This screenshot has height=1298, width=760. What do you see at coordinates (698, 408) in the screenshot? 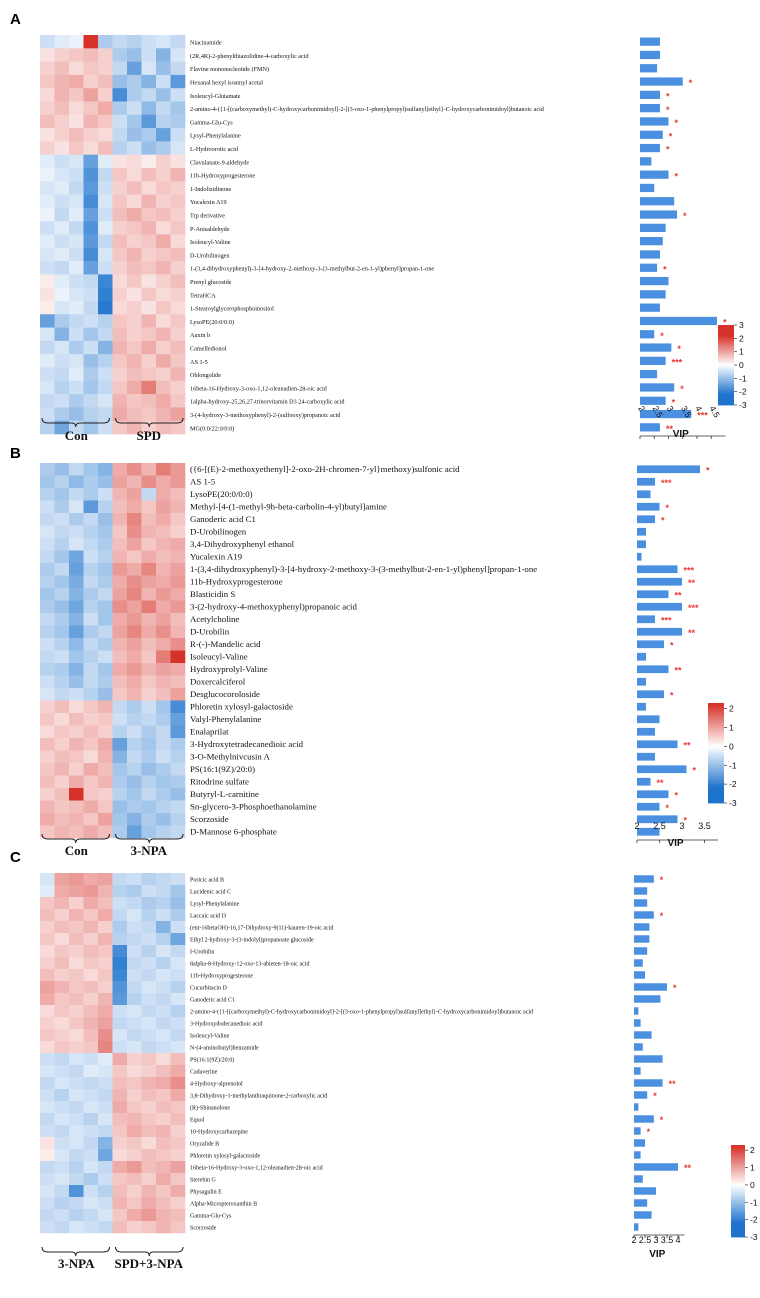
I see `panel-a-vip-tick-label: 4` at bounding box center [698, 408].